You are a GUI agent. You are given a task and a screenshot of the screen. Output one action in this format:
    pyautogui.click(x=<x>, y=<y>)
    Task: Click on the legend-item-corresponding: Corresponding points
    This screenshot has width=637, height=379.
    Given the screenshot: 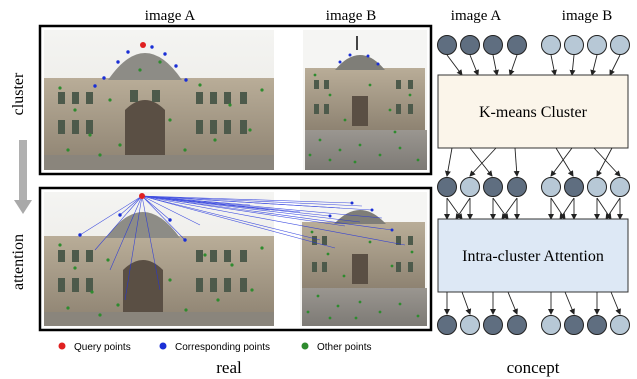 What is the action you would take?
    pyautogui.click(x=214, y=347)
    